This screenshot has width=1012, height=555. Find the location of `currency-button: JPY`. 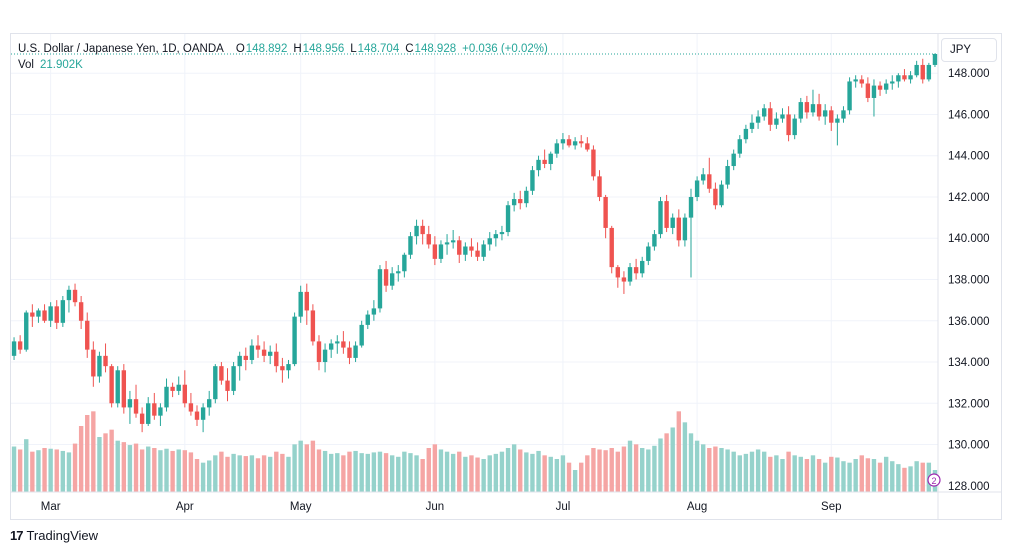

currency-button: JPY is located at coordinates (969, 50).